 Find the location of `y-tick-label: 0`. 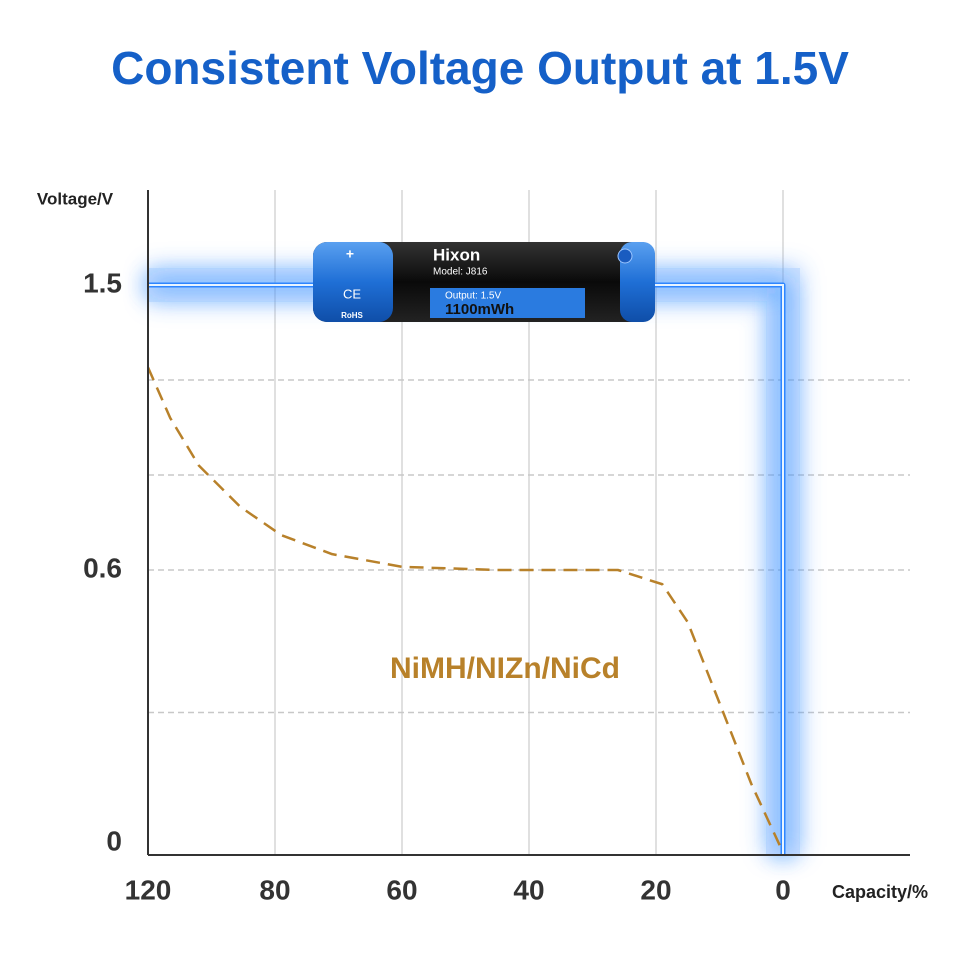

y-tick-label: 0 is located at coordinates (114, 840).